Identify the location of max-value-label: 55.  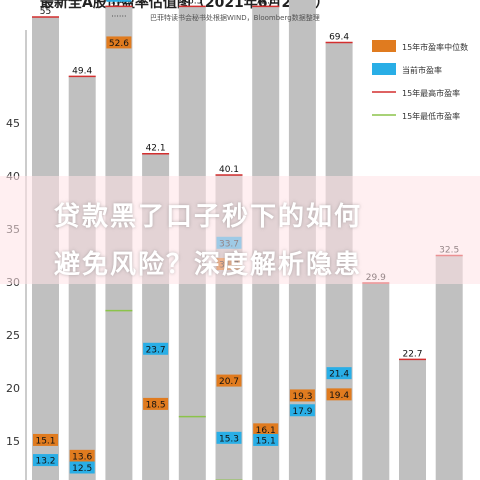
(45, 12).